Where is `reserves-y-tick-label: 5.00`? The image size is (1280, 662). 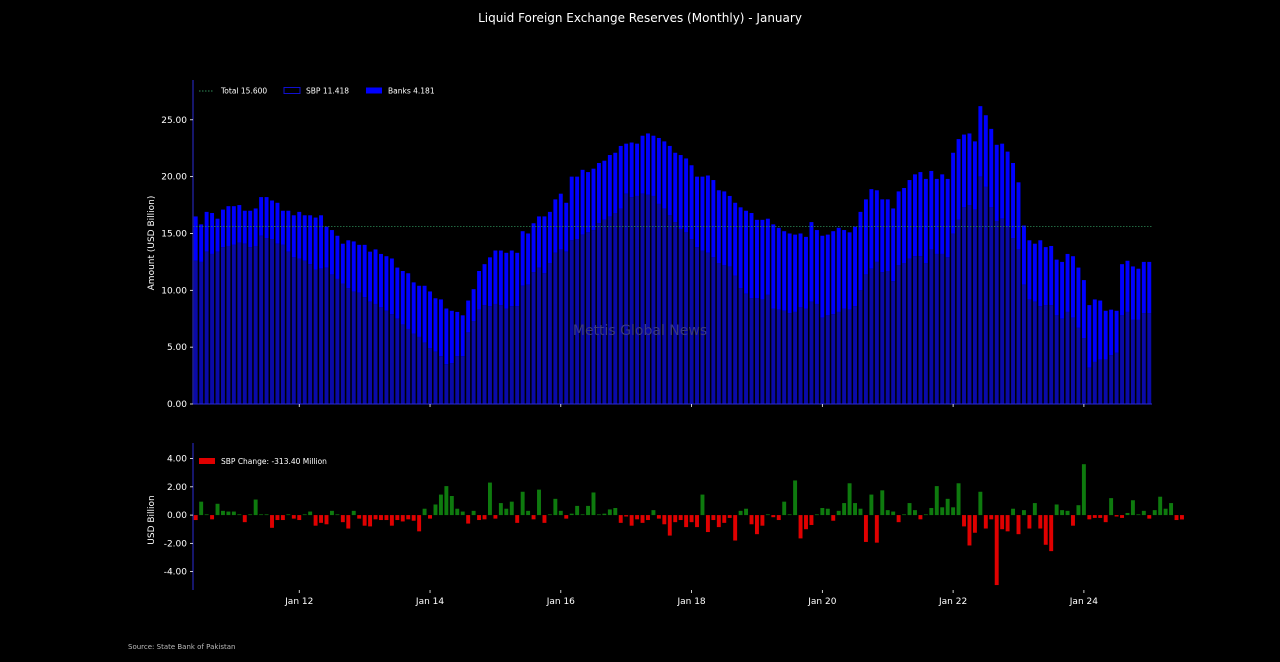 reserves-y-tick-label: 5.00 is located at coordinates (177, 348).